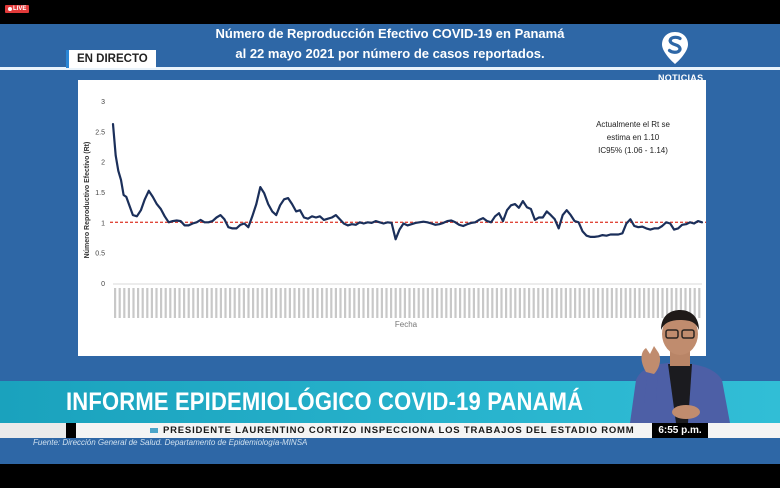 This screenshot has width=780, height=488. I want to click on live-badge: LIVE, so click(17, 9).